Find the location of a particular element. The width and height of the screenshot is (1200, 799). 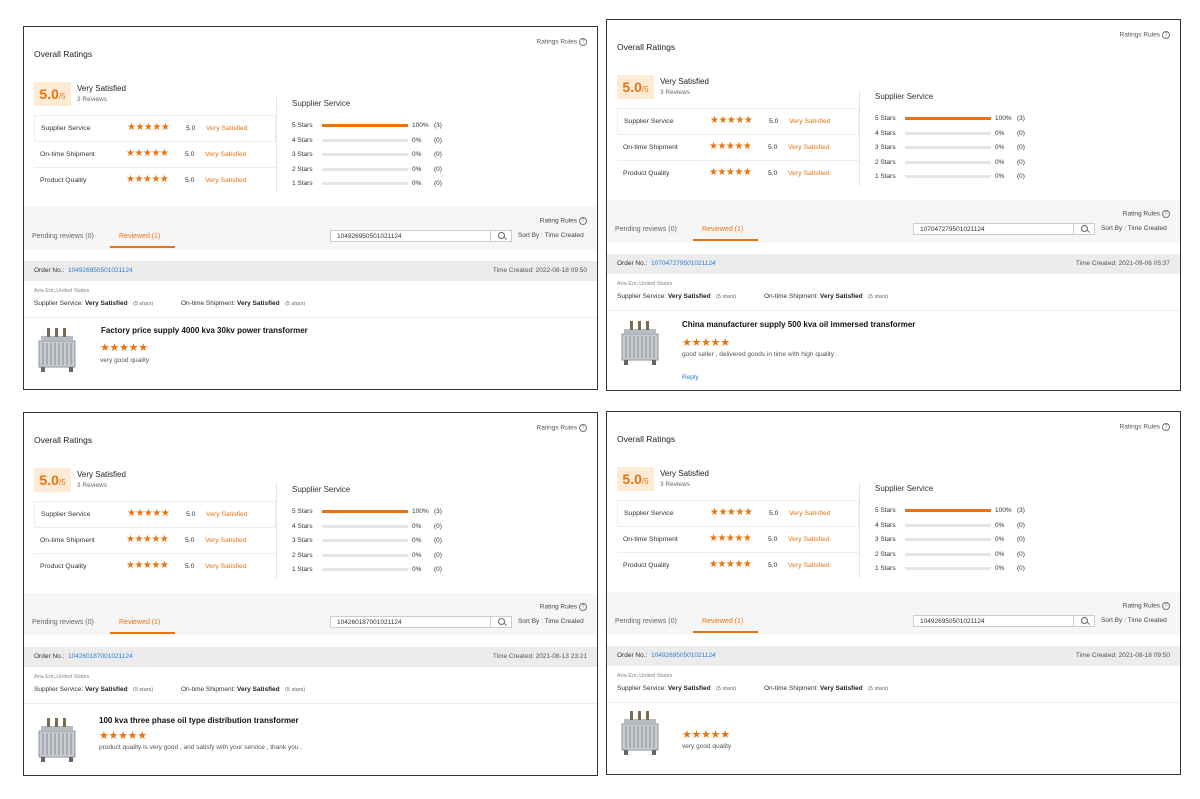

overall-verdict: Very Satisfied is located at coordinates (101, 88).